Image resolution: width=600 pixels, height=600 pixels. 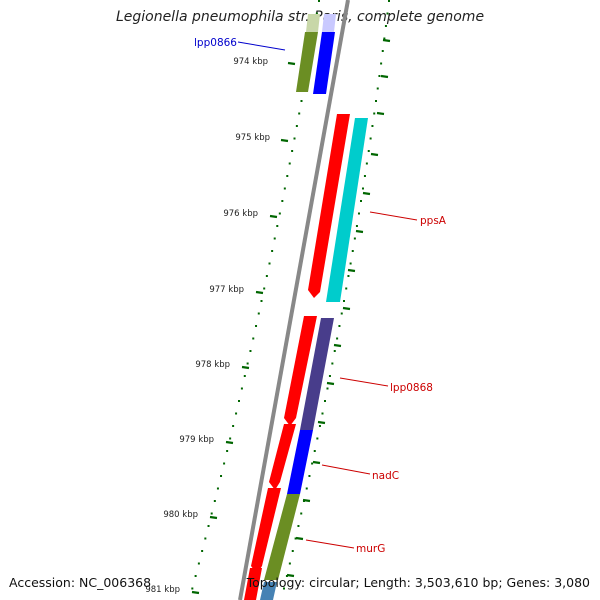 What do you see at coordinates (252, 138) in the screenshot?
I see `kbp-tick-label: 975 kbp` at bounding box center [252, 138].